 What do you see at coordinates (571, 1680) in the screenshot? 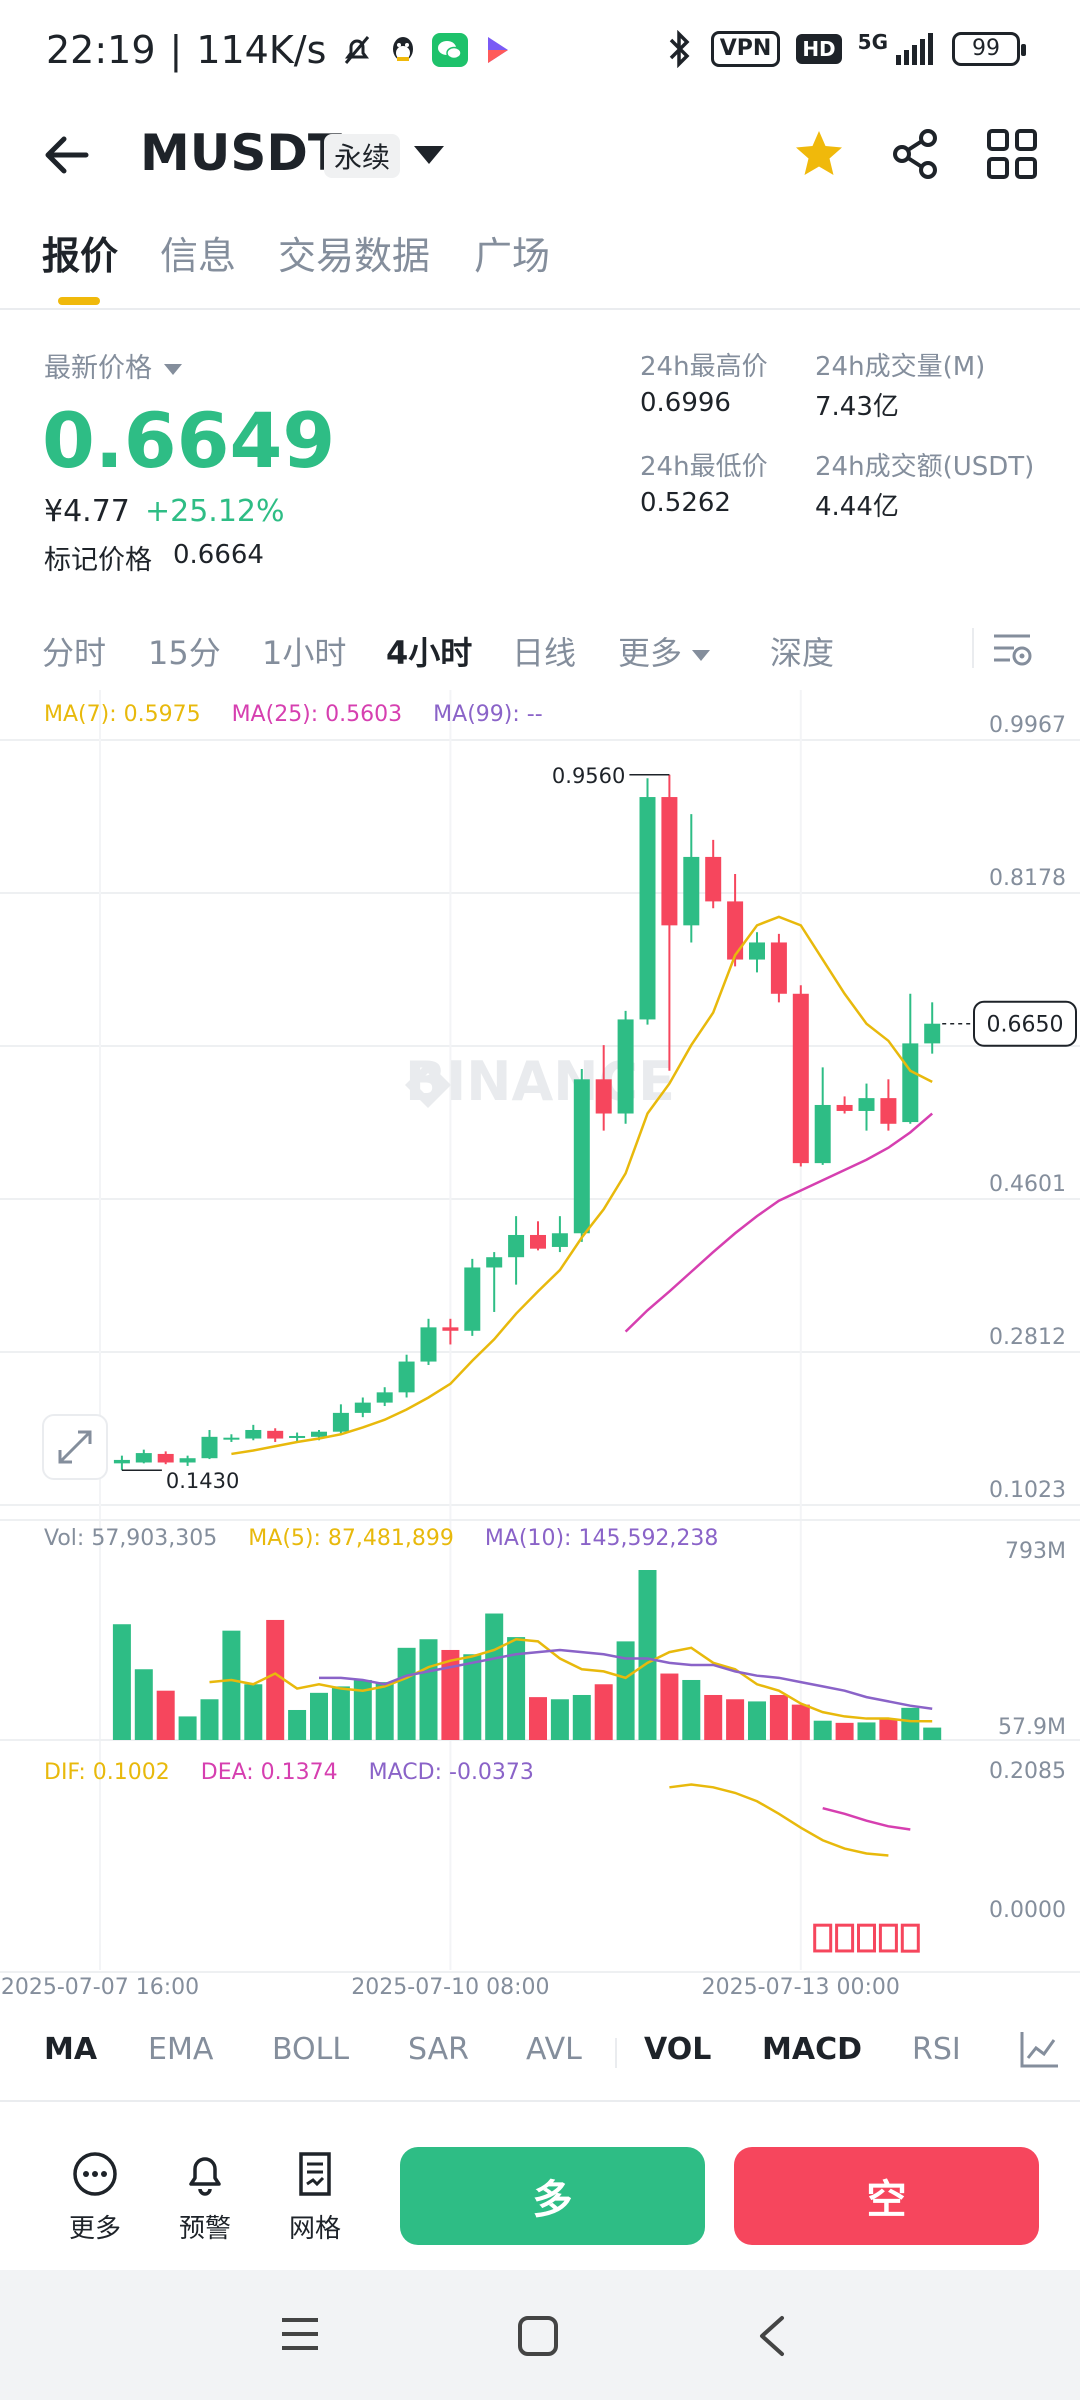
I see `volume-ma5-line` at bounding box center [571, 1680].